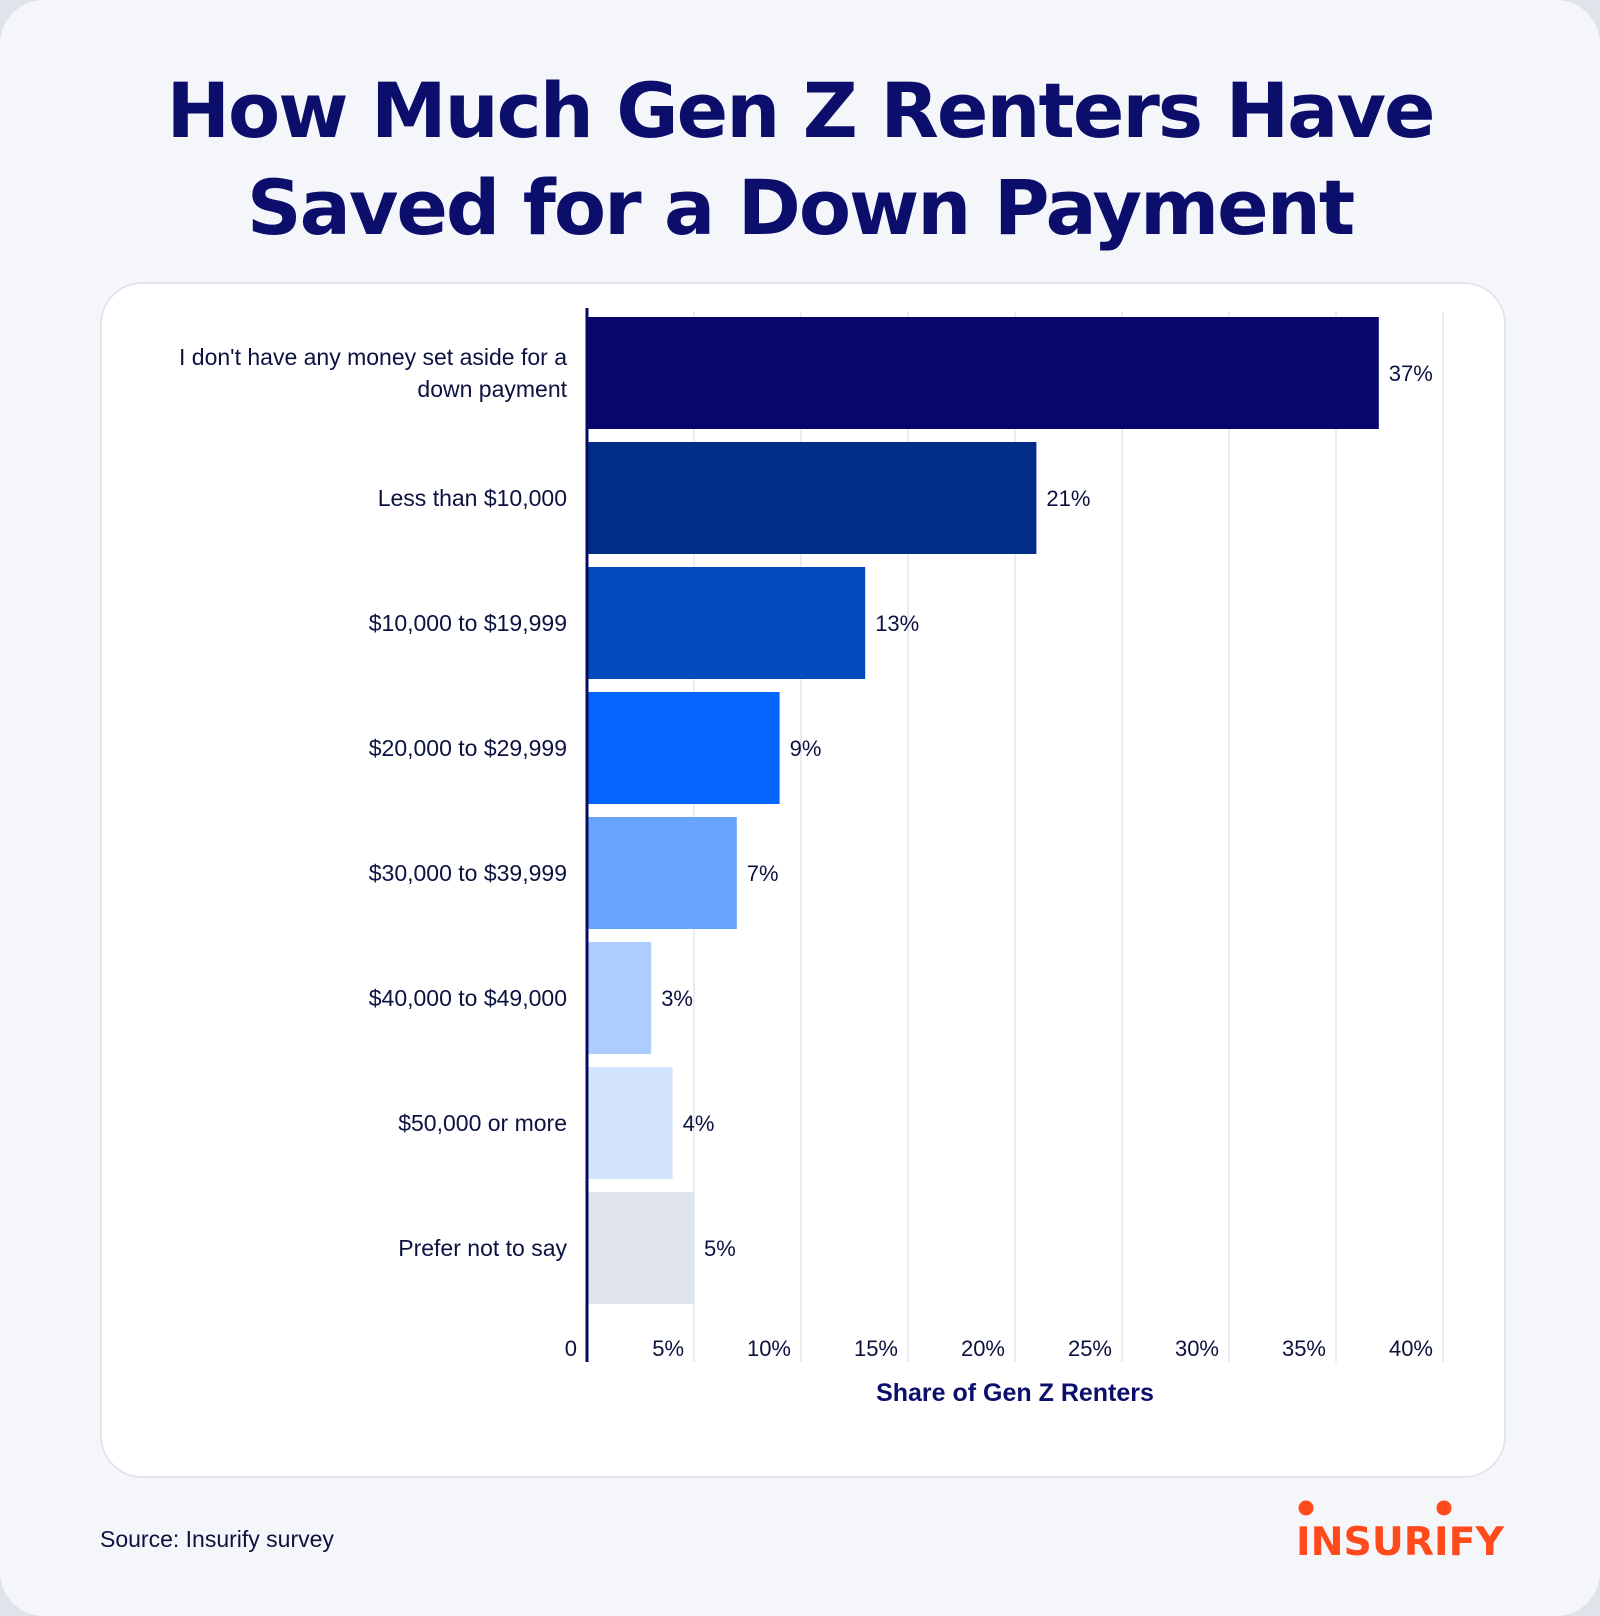  Describe the element at coordinates (1411, 1348) in the screenshot. I see `x-tick-label: 40%` at that location.